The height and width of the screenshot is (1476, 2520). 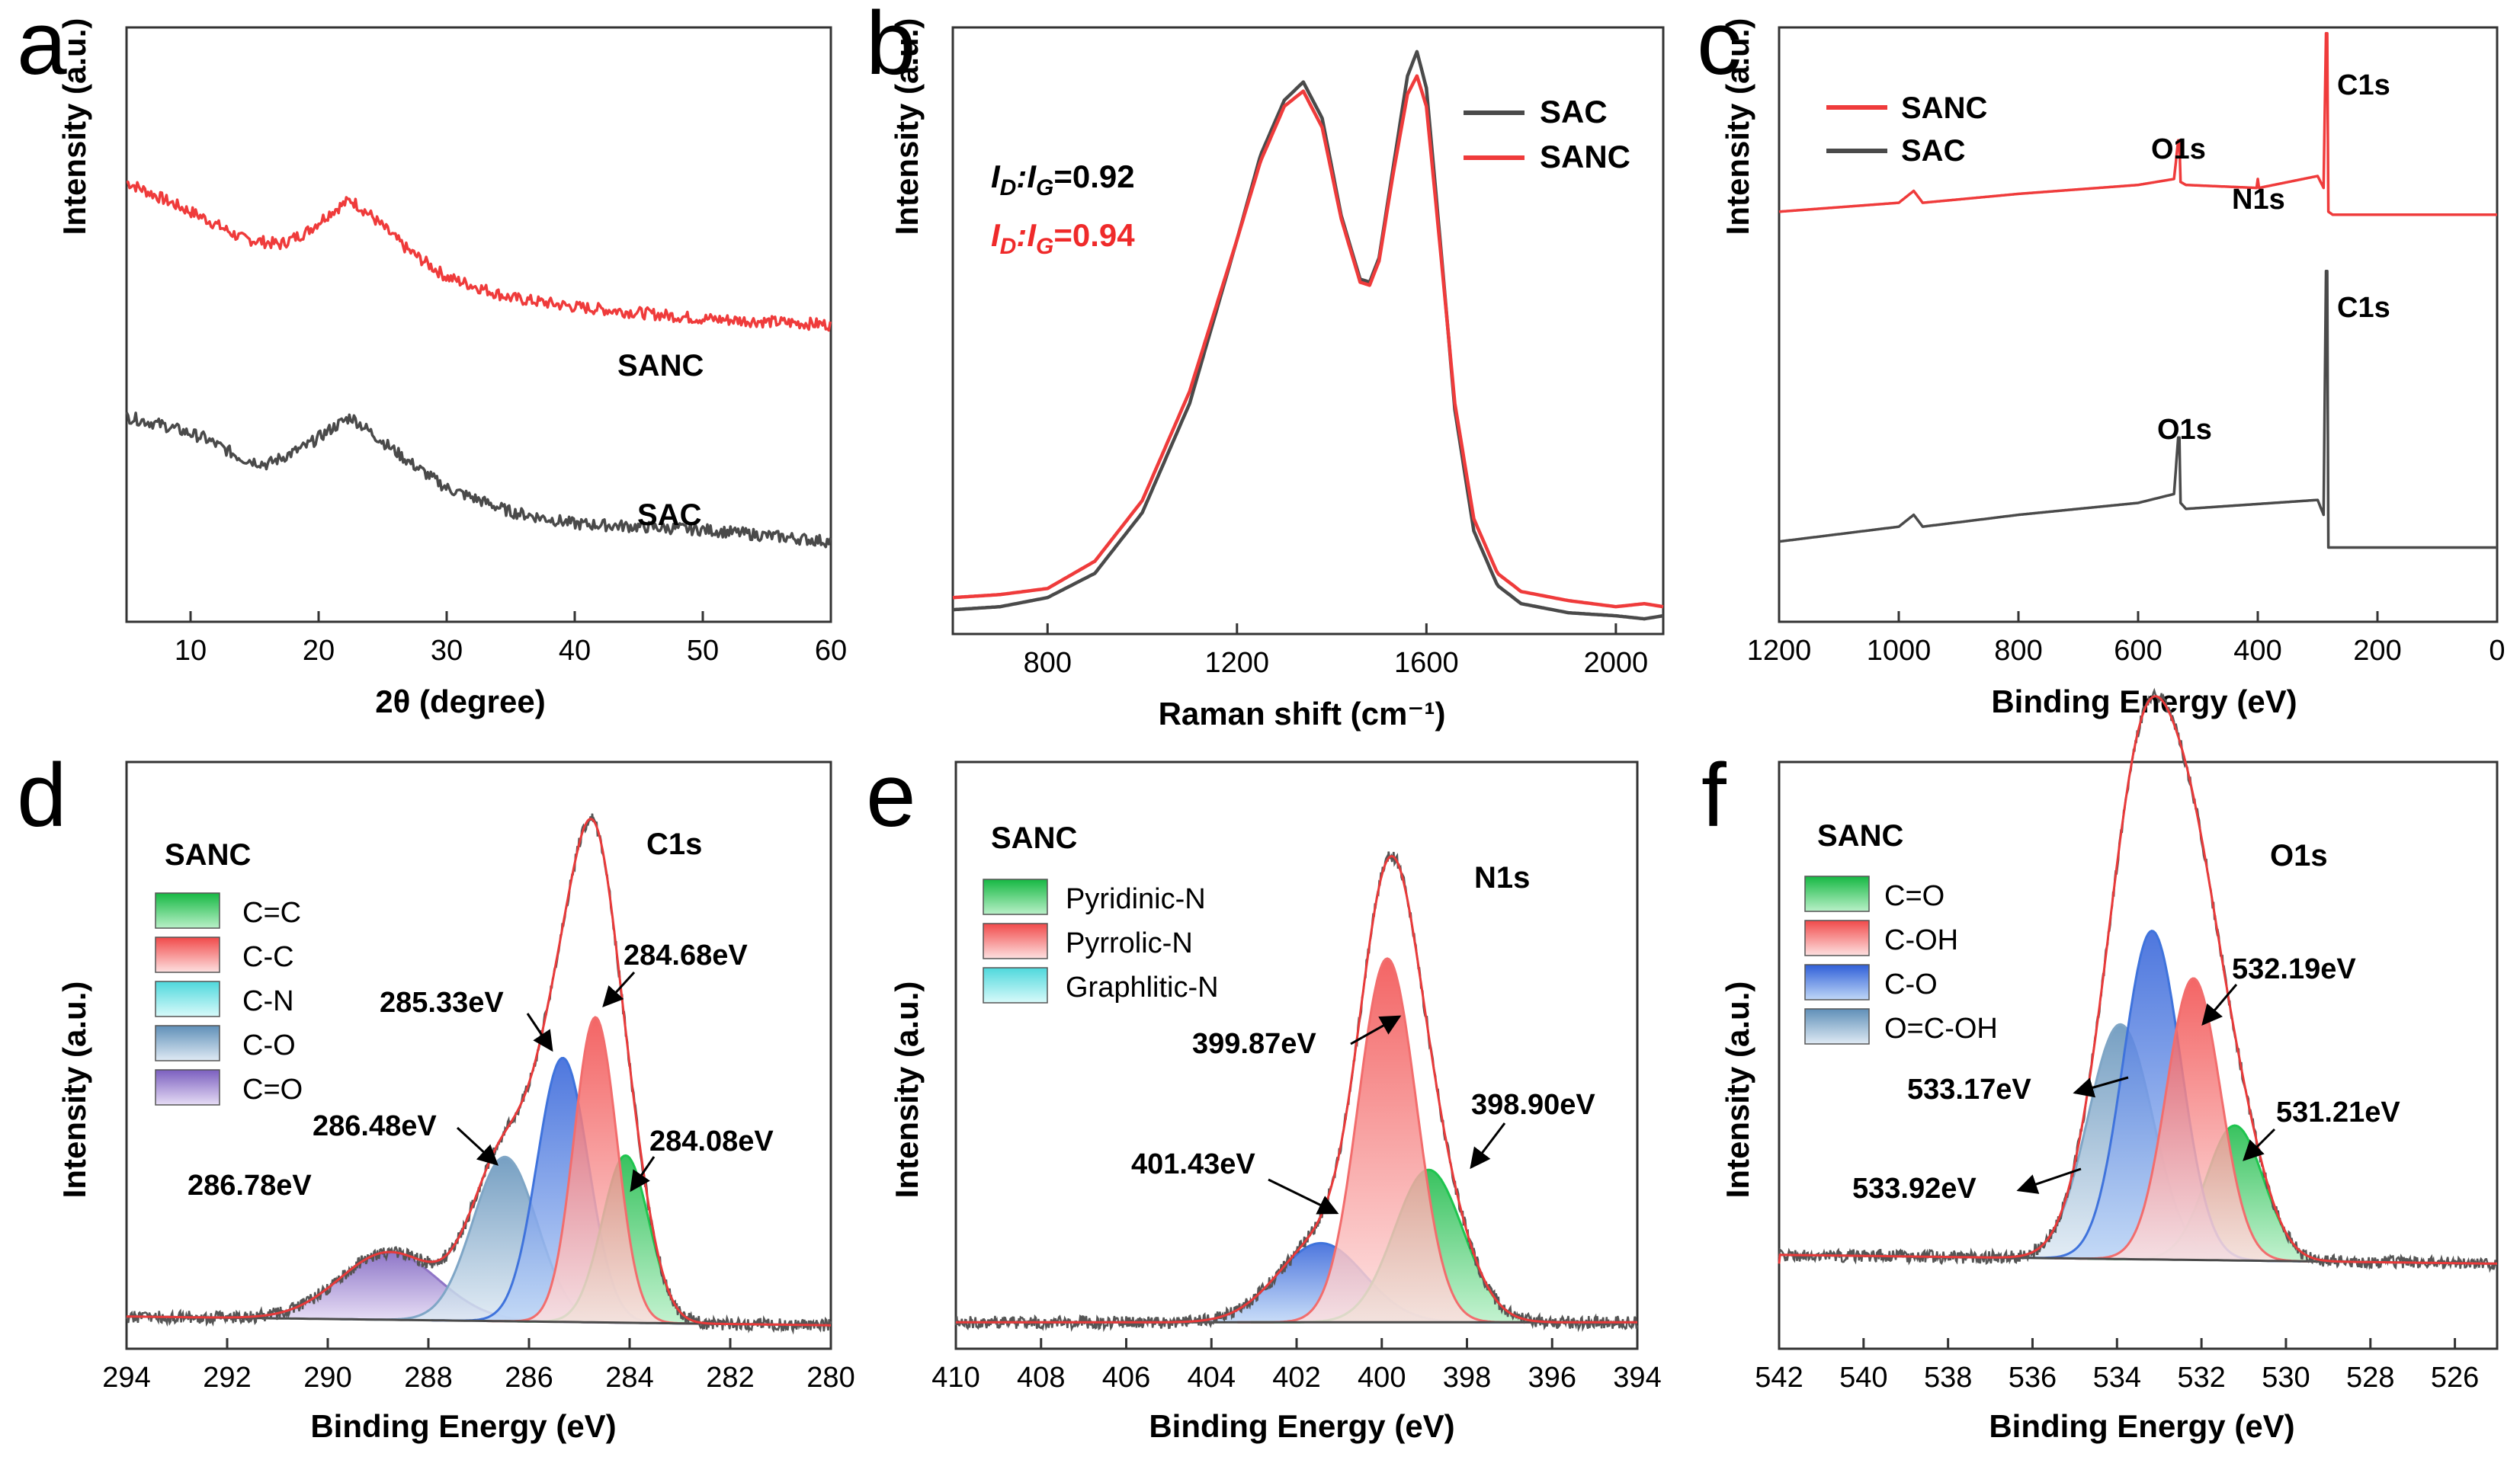 What do you see at coordinates (1336, 651) in the screenshot?
I see `panel-b-axis: 800 1200 1600 2000` at bounding box center [1336, 651].